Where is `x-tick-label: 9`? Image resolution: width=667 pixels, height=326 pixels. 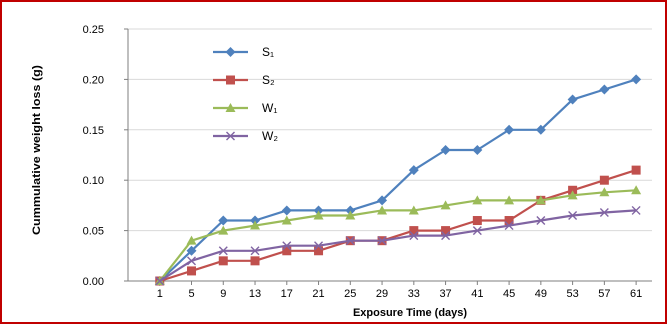 x-tick-label: 9 is located at coordinates (223, 294).